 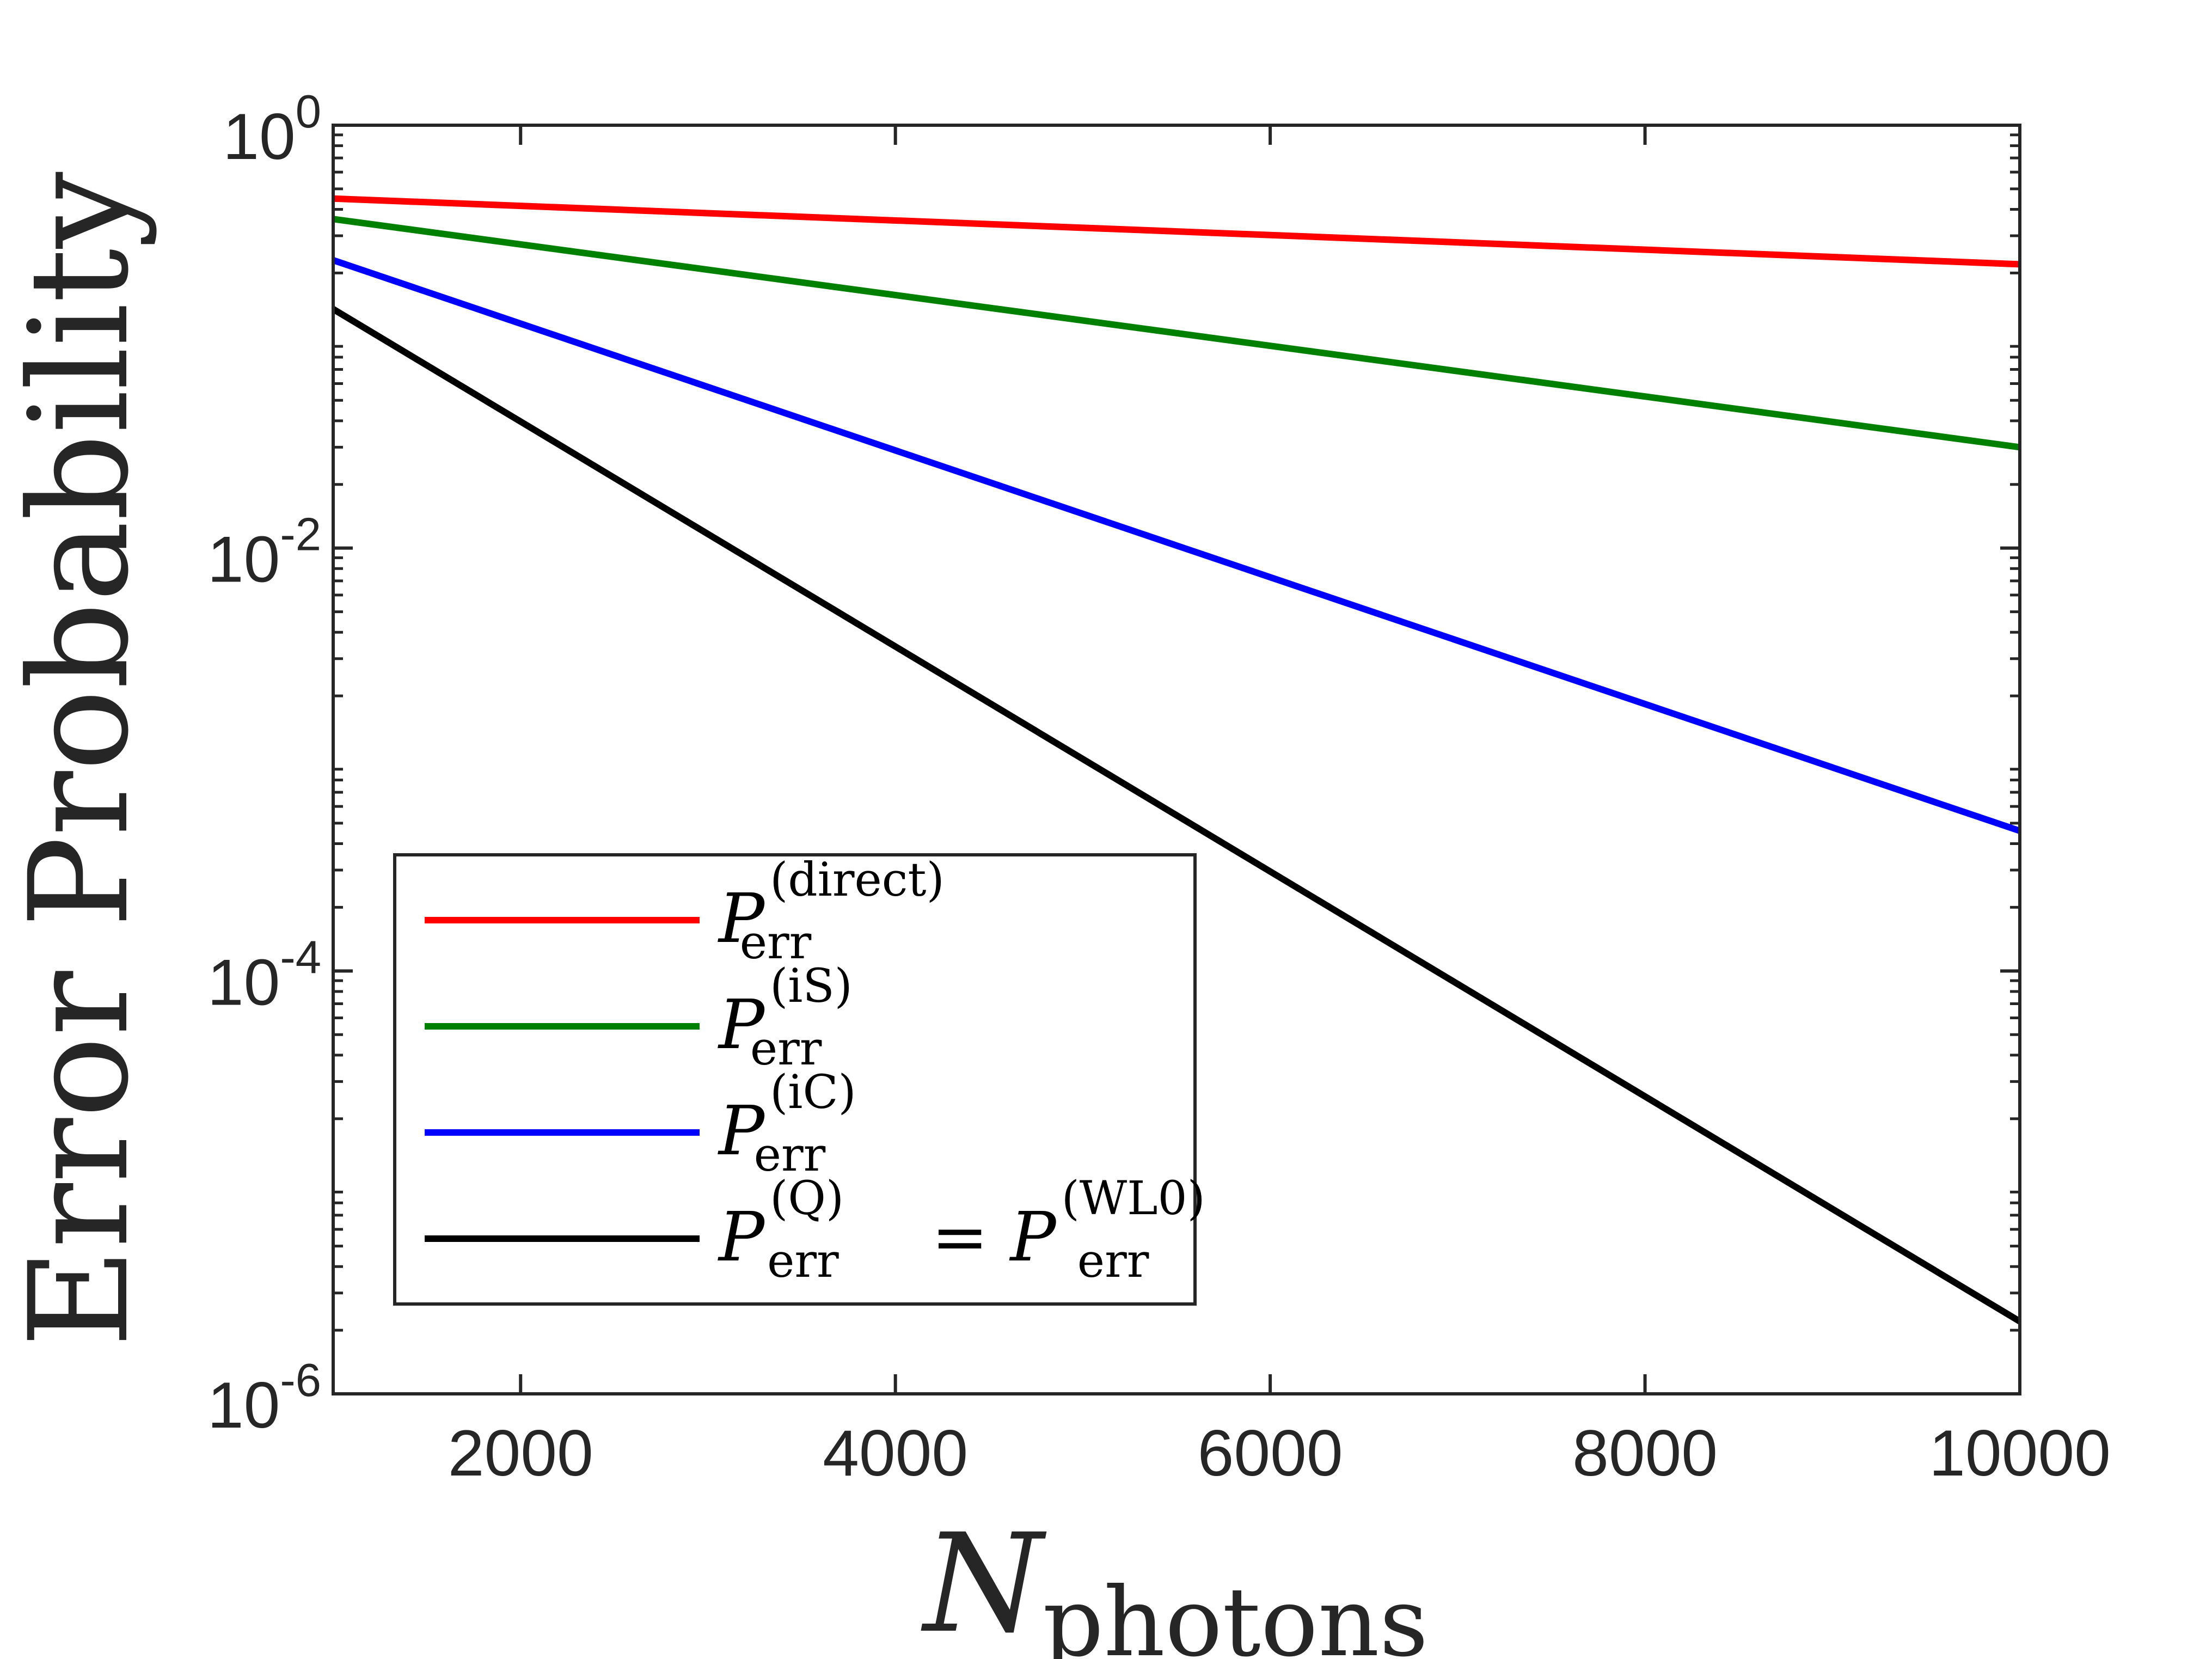 I want to click on y-tick-exponent: -6, so click(x=300, y=1380).